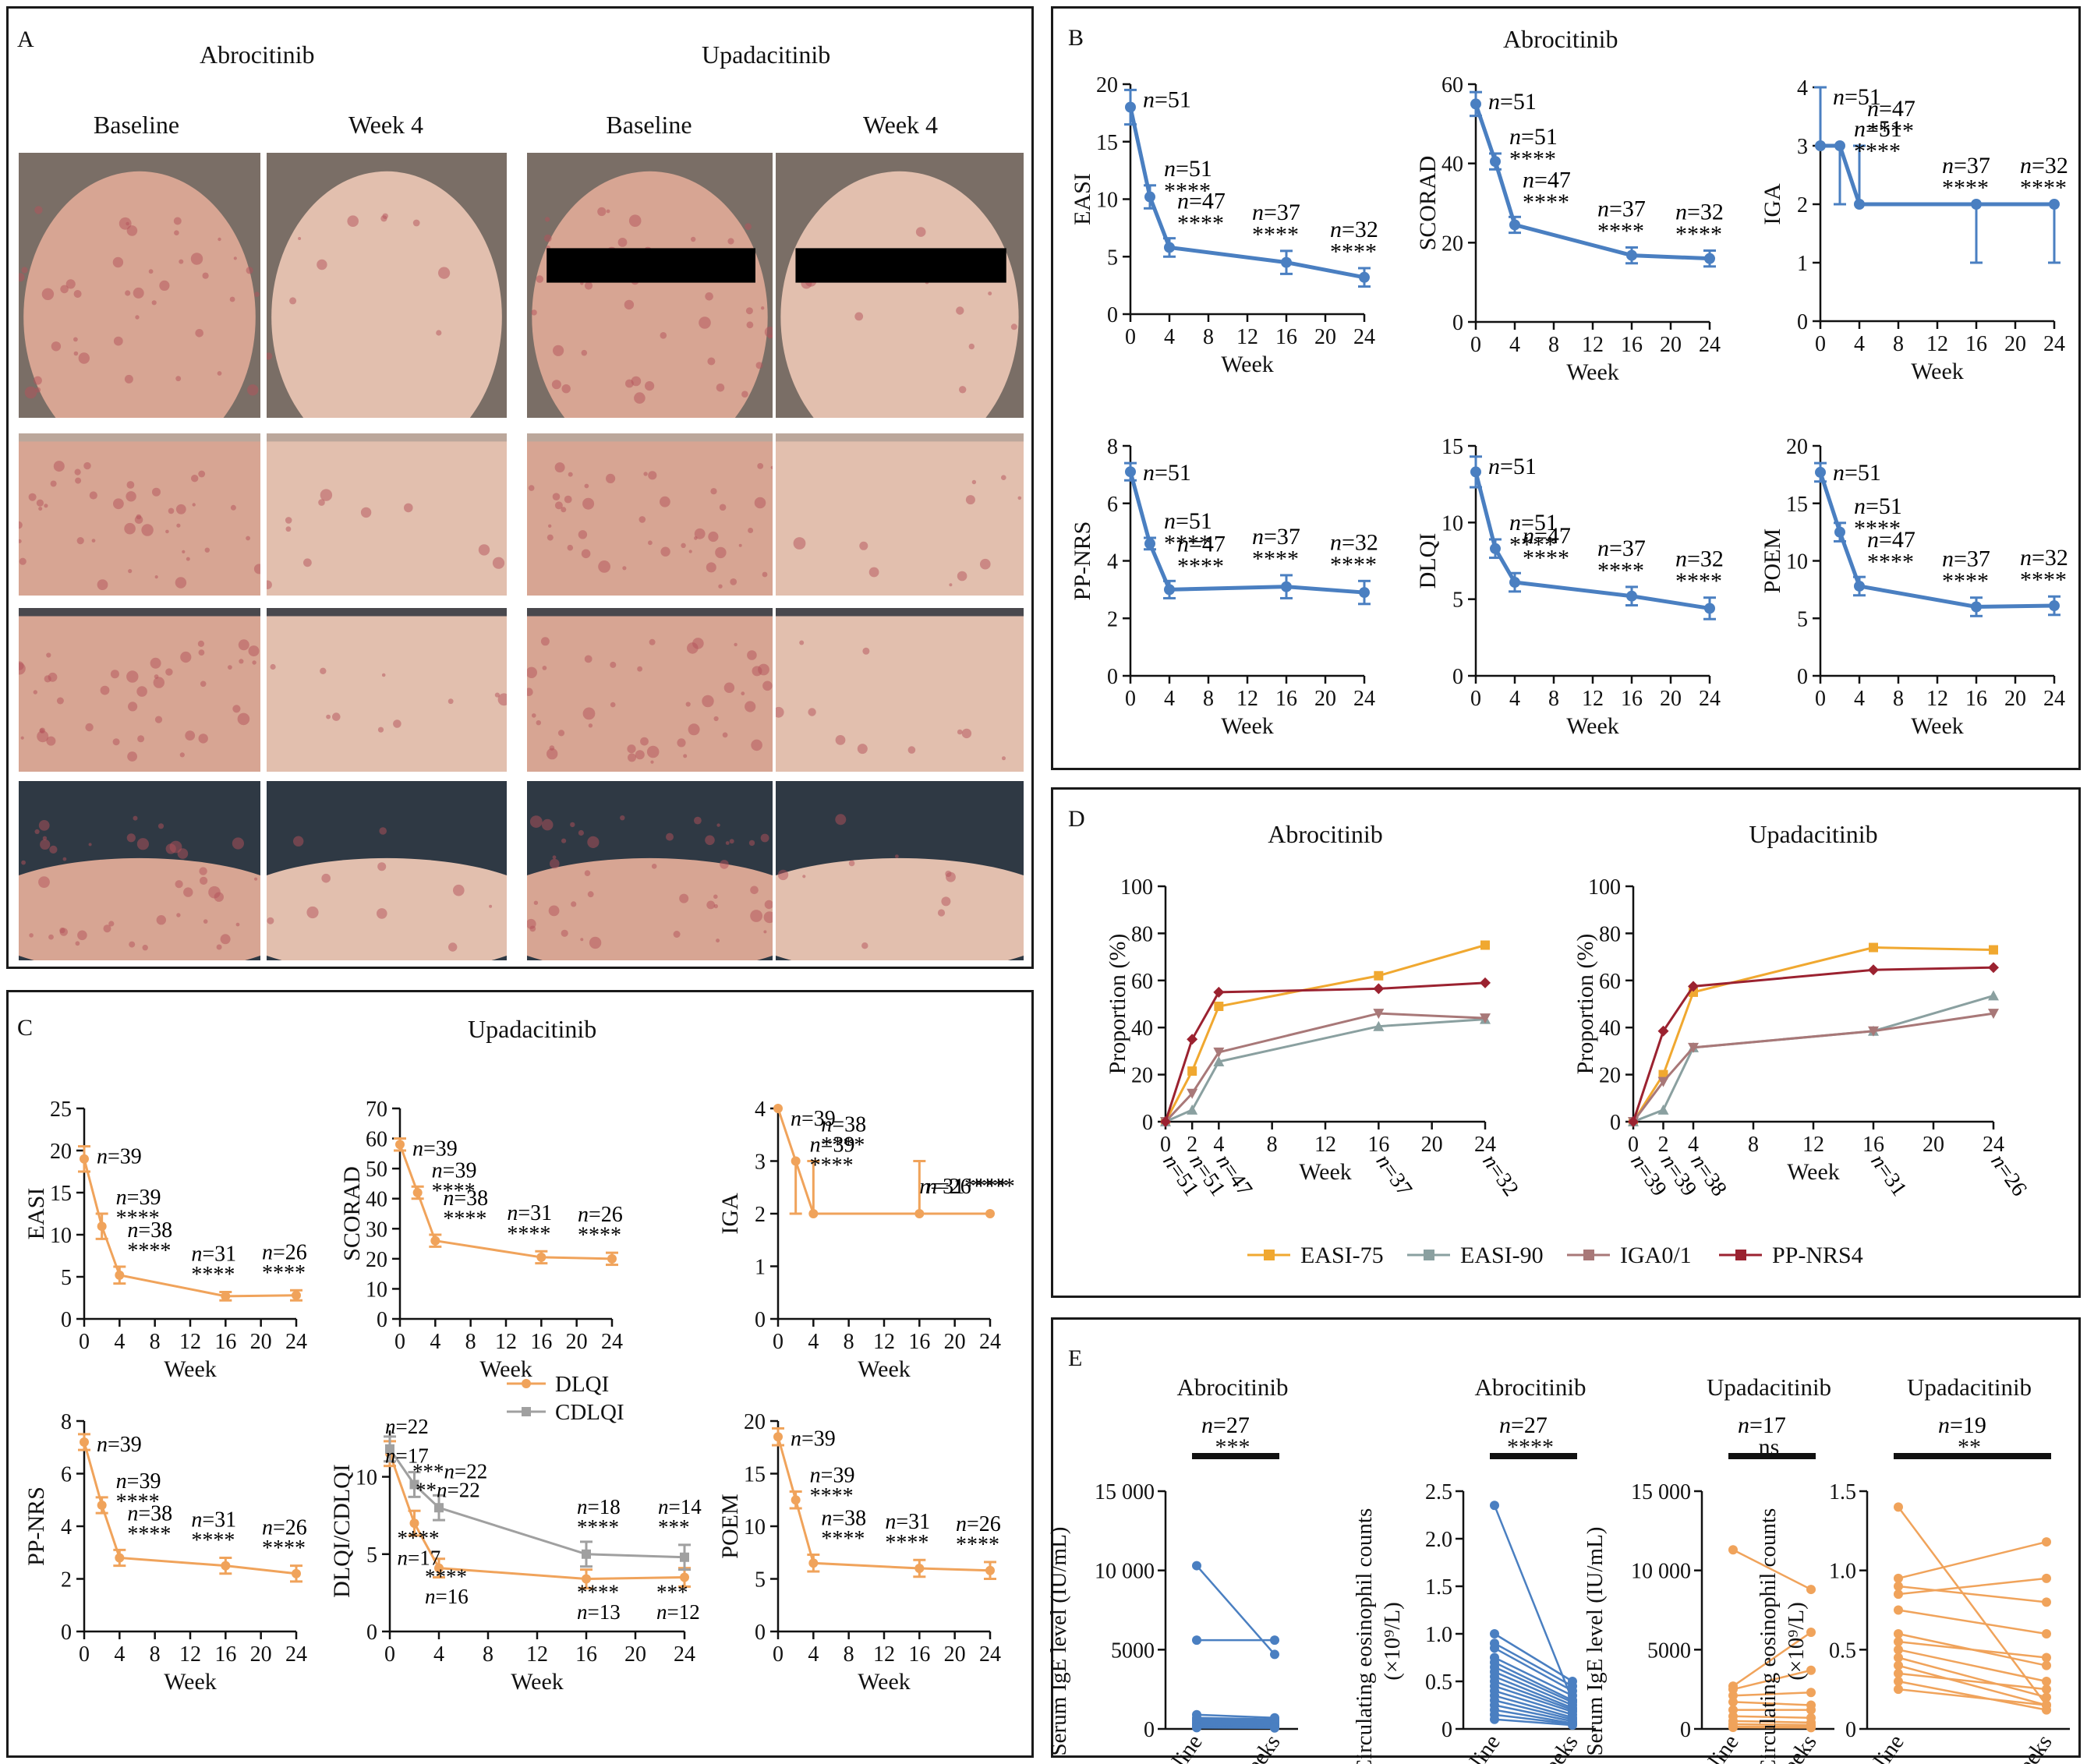  I want to click on y-axis-label: EASI, so click(36, 1214).